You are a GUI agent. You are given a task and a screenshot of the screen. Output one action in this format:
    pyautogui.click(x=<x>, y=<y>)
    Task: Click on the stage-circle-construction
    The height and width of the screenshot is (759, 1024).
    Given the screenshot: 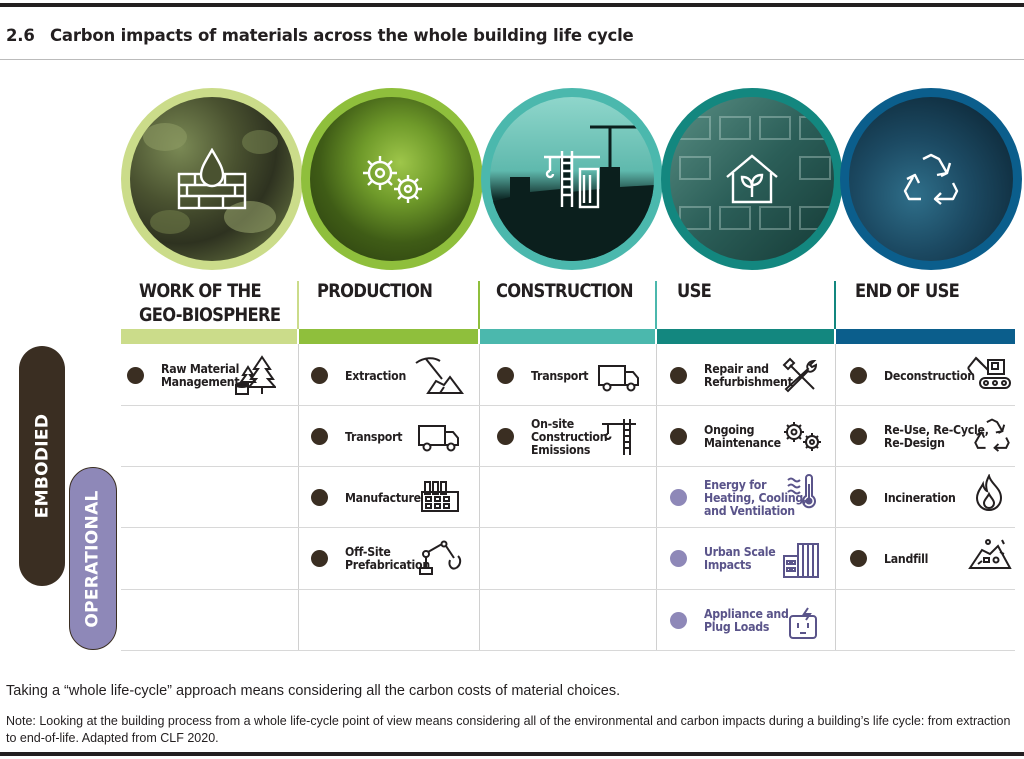 What is the action you would take?
    pyautogui.click(x=572, y=179)
    